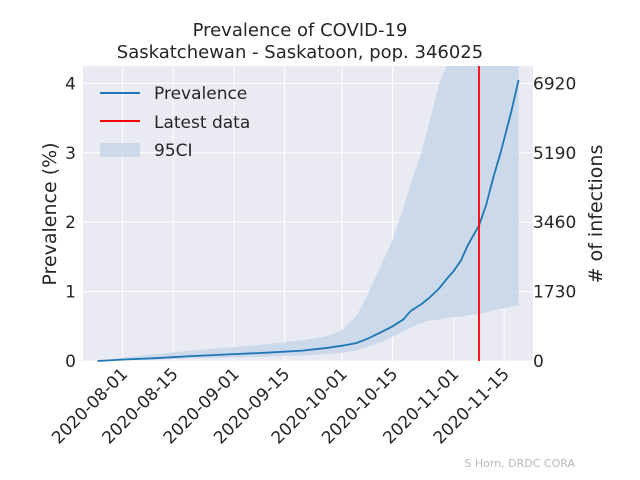 This screenshot has width=640, height=480. What do you see at coordinates (300, 30) in the screenshot?
I see `chart-title: Prevalence of COVID-19` at bounding box center [300, 30].